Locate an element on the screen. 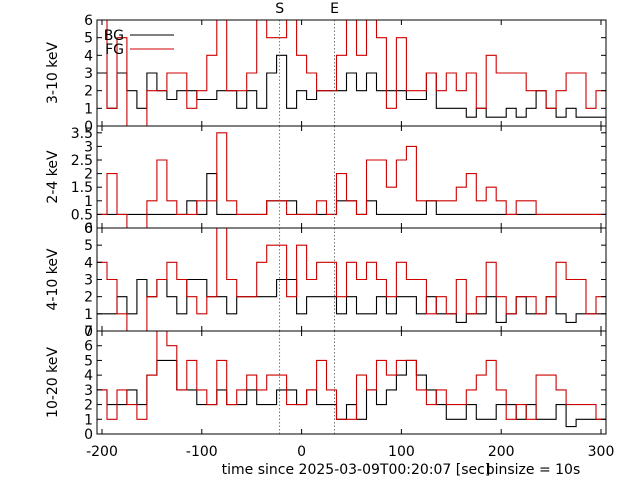 The image size is (640, 480). marker-label-e: E is located at coordinates (334, 9).